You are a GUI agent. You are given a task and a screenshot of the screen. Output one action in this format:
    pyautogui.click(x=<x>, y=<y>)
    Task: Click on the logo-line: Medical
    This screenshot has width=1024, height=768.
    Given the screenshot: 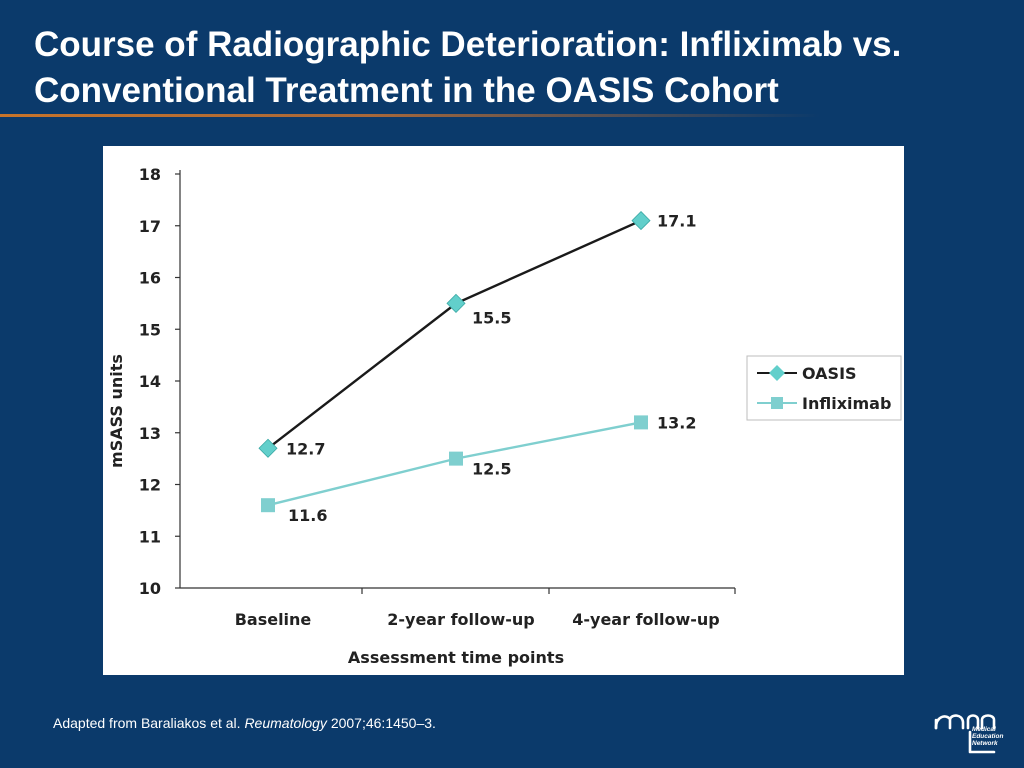 What is the action you would take?
    pyautogui.click(x=984, y=729)
    